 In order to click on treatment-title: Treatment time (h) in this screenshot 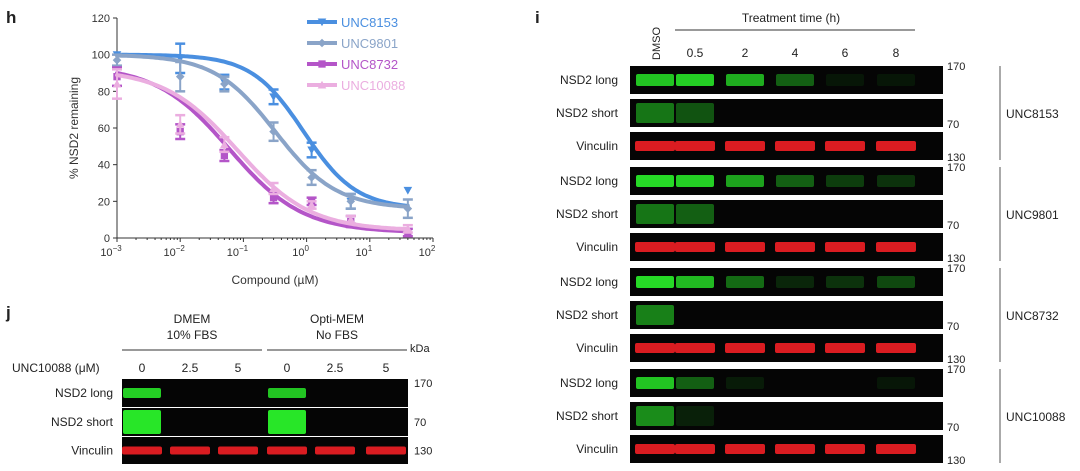, I will do `click(791, 18)`.